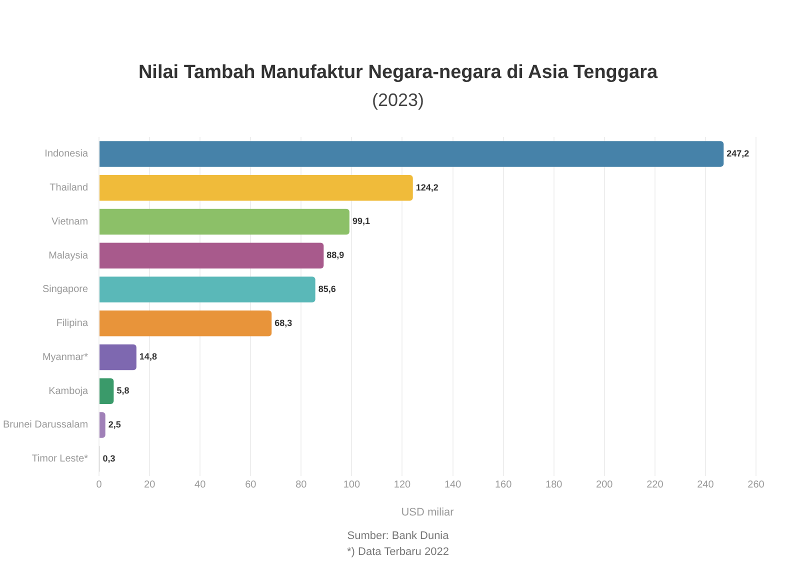  I want to click on data-label: 85,6, so click(327, 289).